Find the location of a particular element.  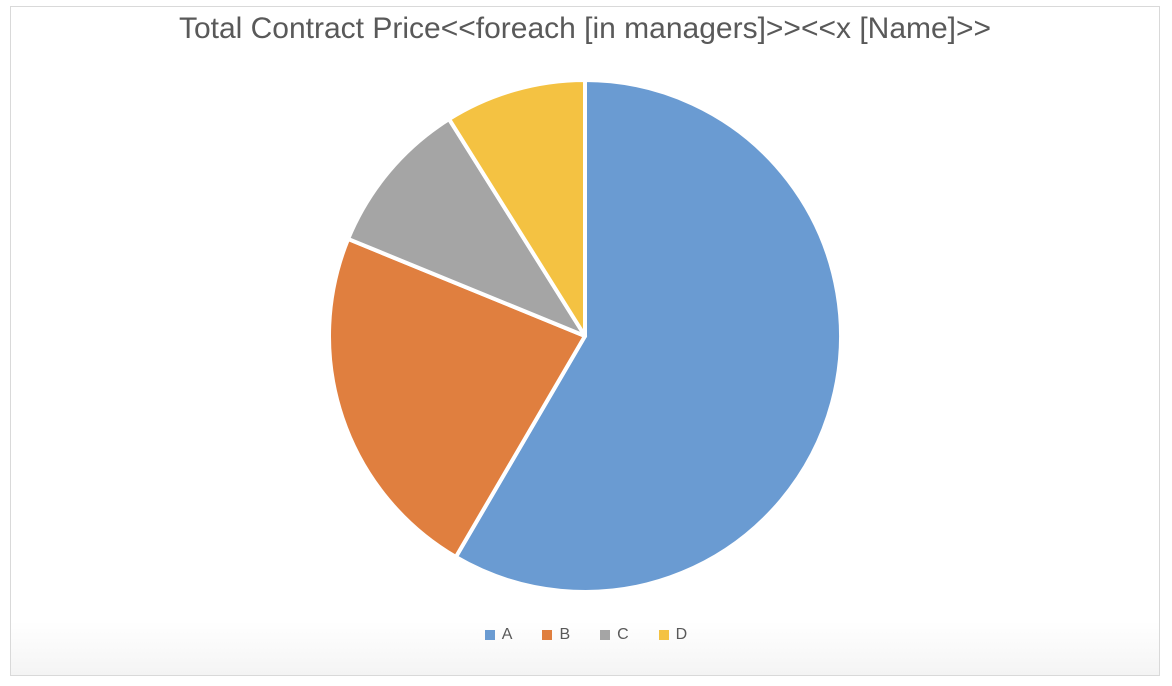

legend: A B C D is located at coordinates (586, 635).